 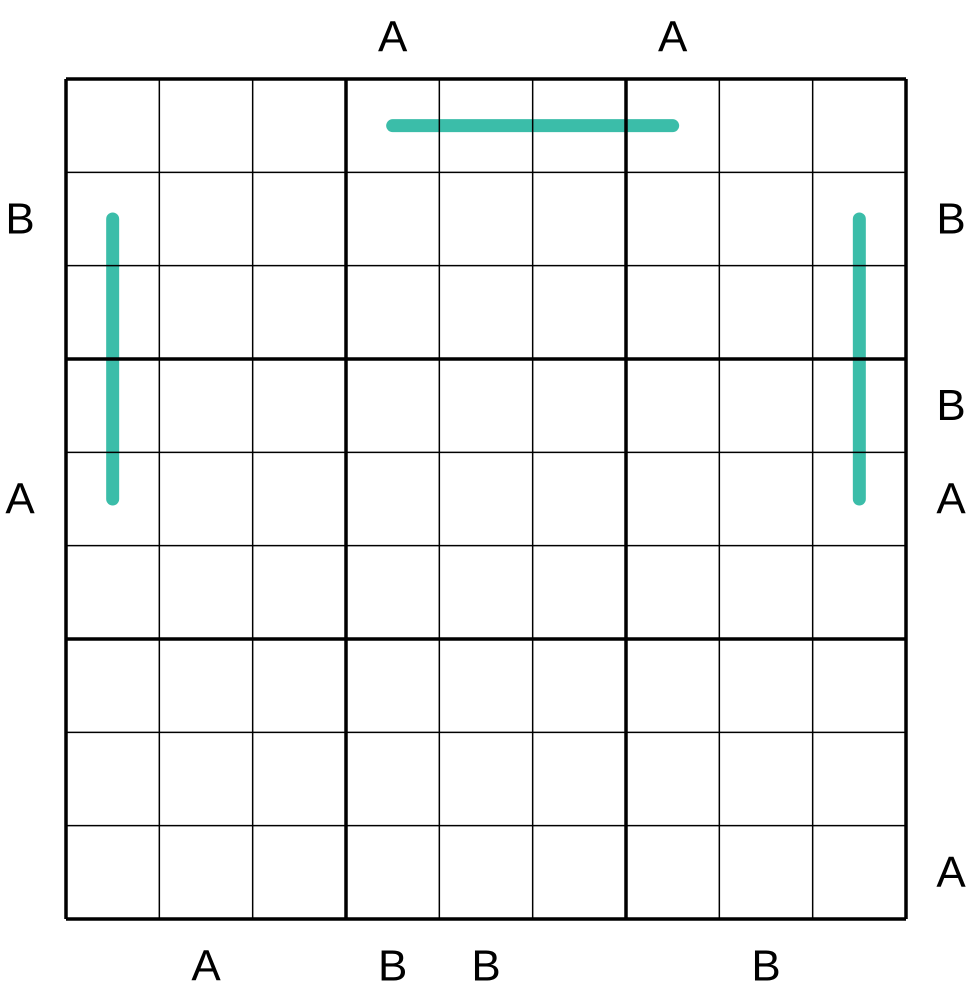 I want to click on cell-r5c8, so click(x=766, y=499).